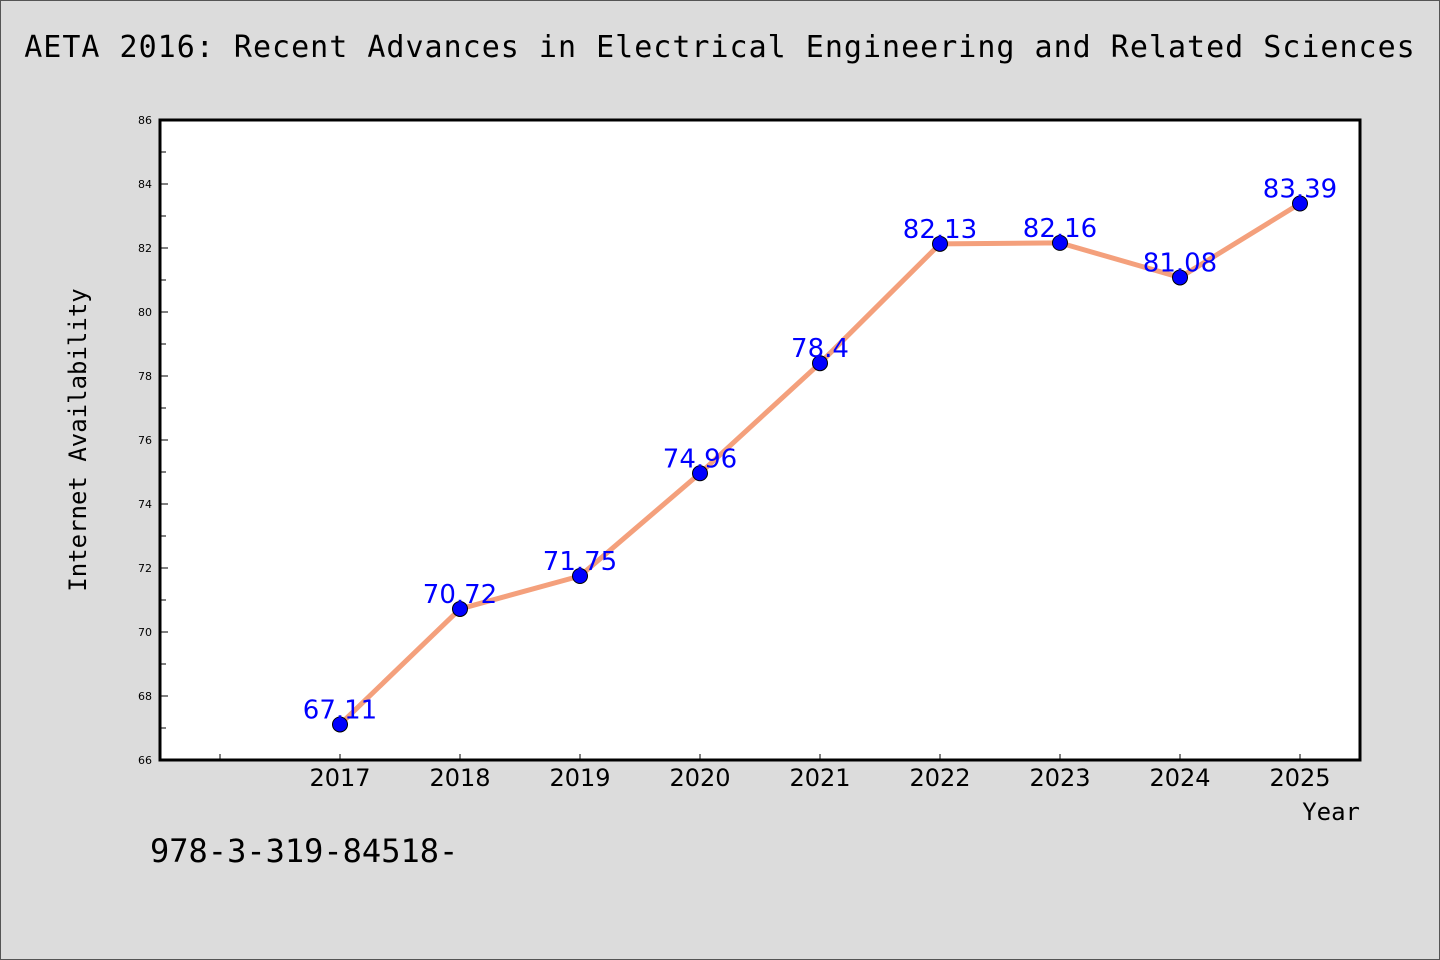 Image resolution: width=1440 pixels, height=960 pixels. Describe the element at coordinates (78, 439) in the screenshot. I see `y-axis-label: Internet Availability` at that location.